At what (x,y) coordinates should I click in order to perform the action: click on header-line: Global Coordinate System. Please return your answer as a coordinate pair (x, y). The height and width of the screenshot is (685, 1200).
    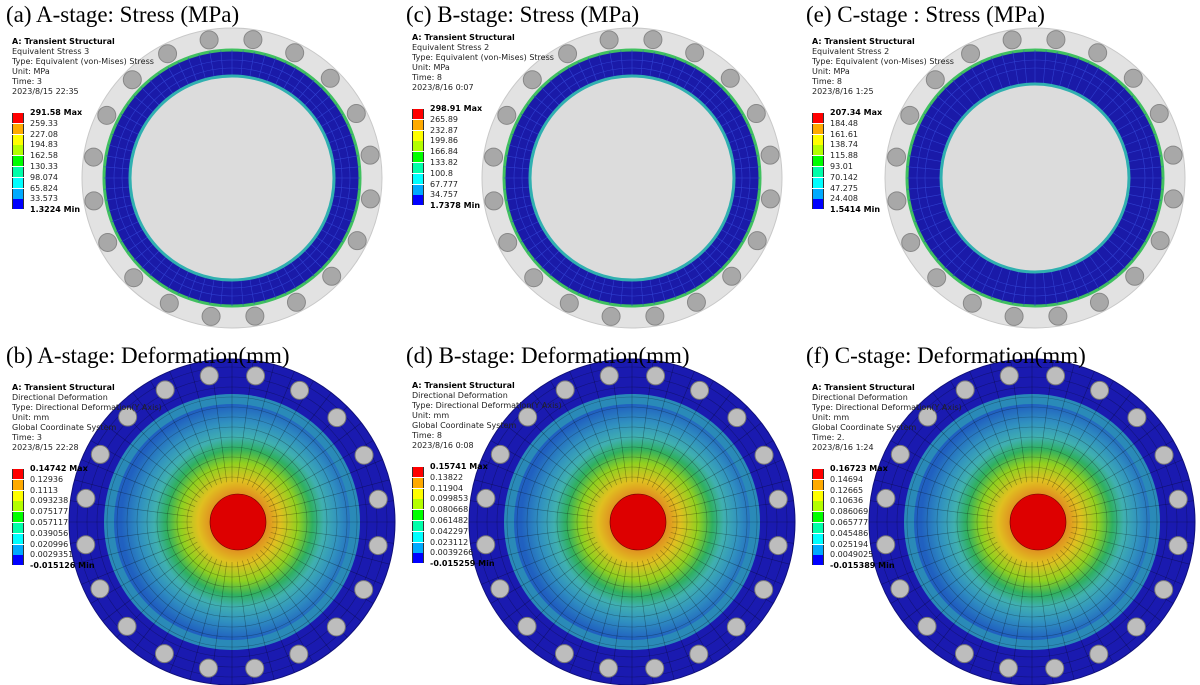
    Looking at the image, I should click on (464, 425).